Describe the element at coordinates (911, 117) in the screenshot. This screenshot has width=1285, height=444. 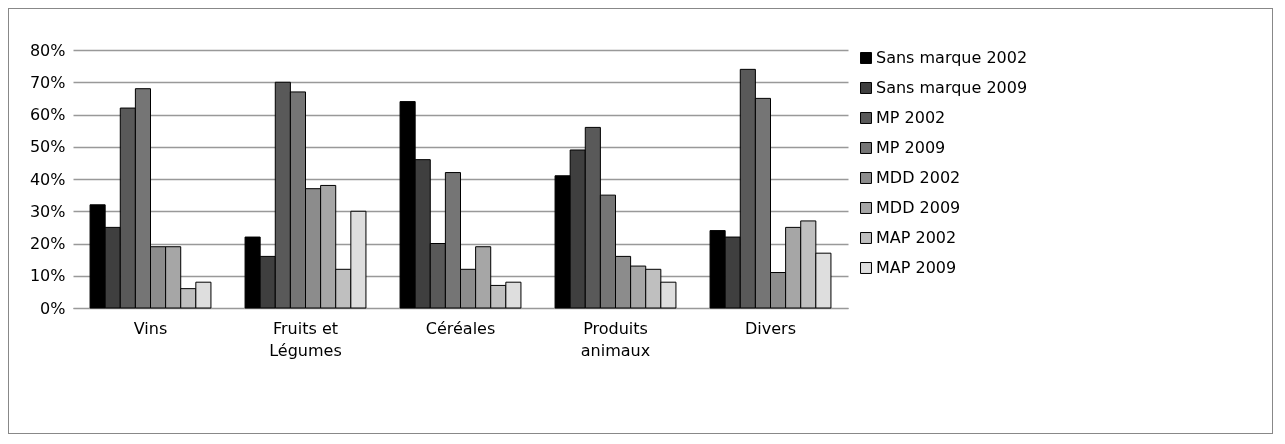
I see `legend-label: MP 2002` at that location.